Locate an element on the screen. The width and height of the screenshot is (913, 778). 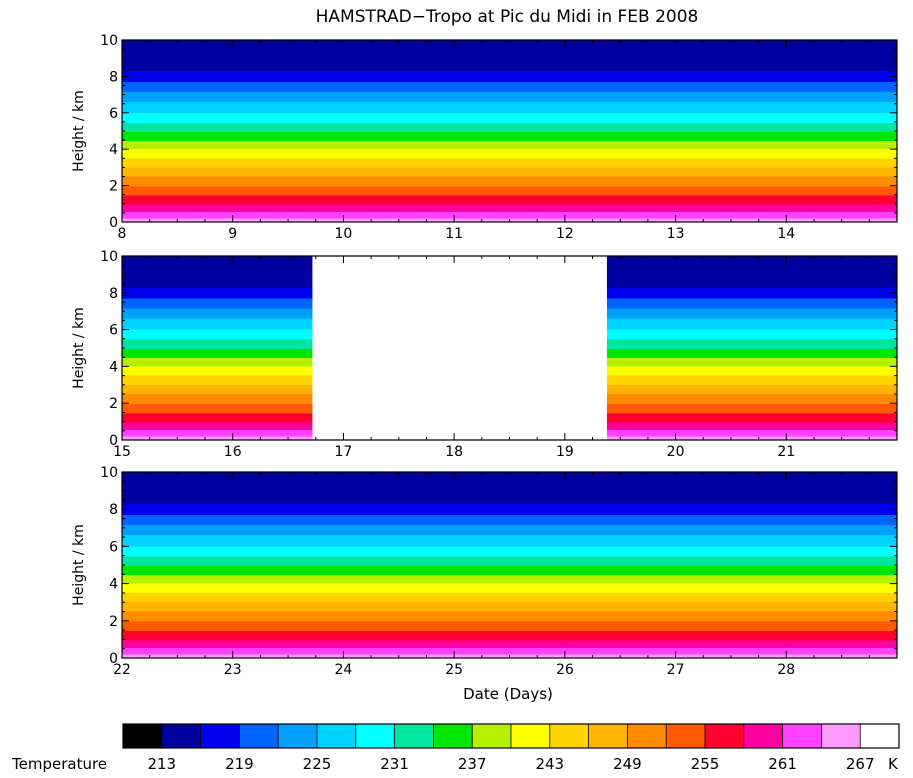
colorbar: 213 219 225 231 237 243 249 255 261 267 is located at coordinates (511, 748).